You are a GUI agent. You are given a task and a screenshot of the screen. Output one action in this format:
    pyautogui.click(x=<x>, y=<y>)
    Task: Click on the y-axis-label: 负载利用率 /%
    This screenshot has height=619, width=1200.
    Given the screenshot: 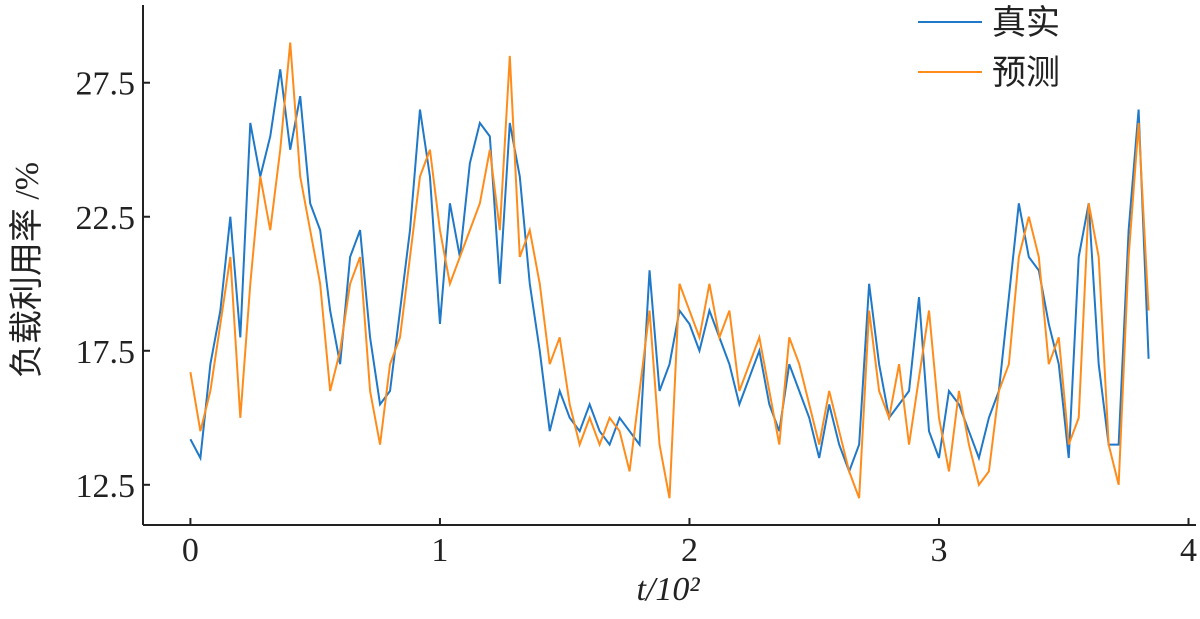 What is the action you would take?
    pyautogui.click(x=27, y=270)
    